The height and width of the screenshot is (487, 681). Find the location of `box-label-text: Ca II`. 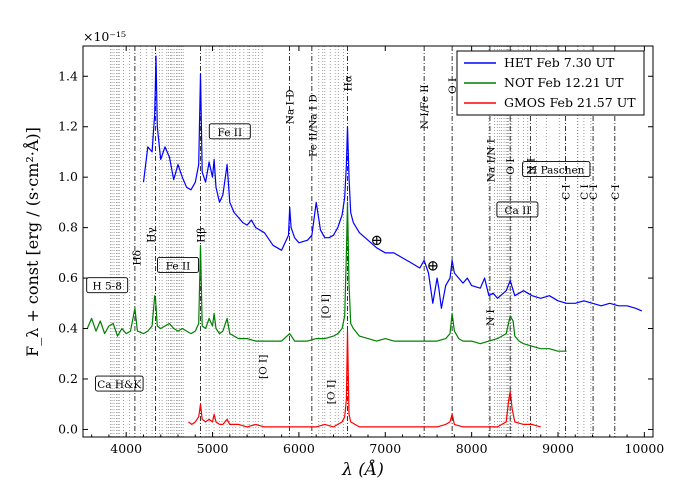

box-label-text: Ca II is located at coordinates (517, 211).